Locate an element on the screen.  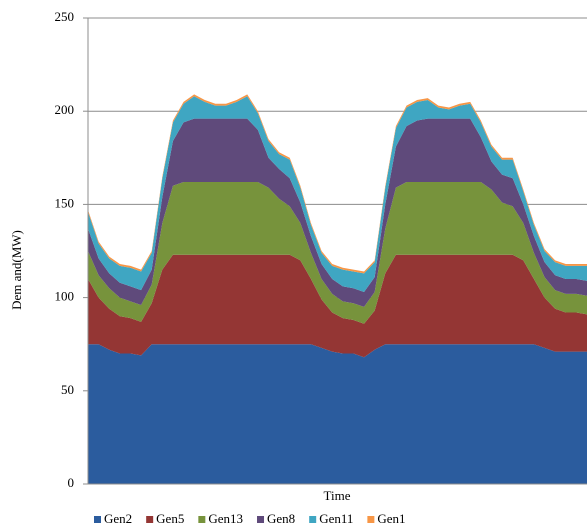
y-axis-label: Dem and(MW) is located at coordinates (16, 270).